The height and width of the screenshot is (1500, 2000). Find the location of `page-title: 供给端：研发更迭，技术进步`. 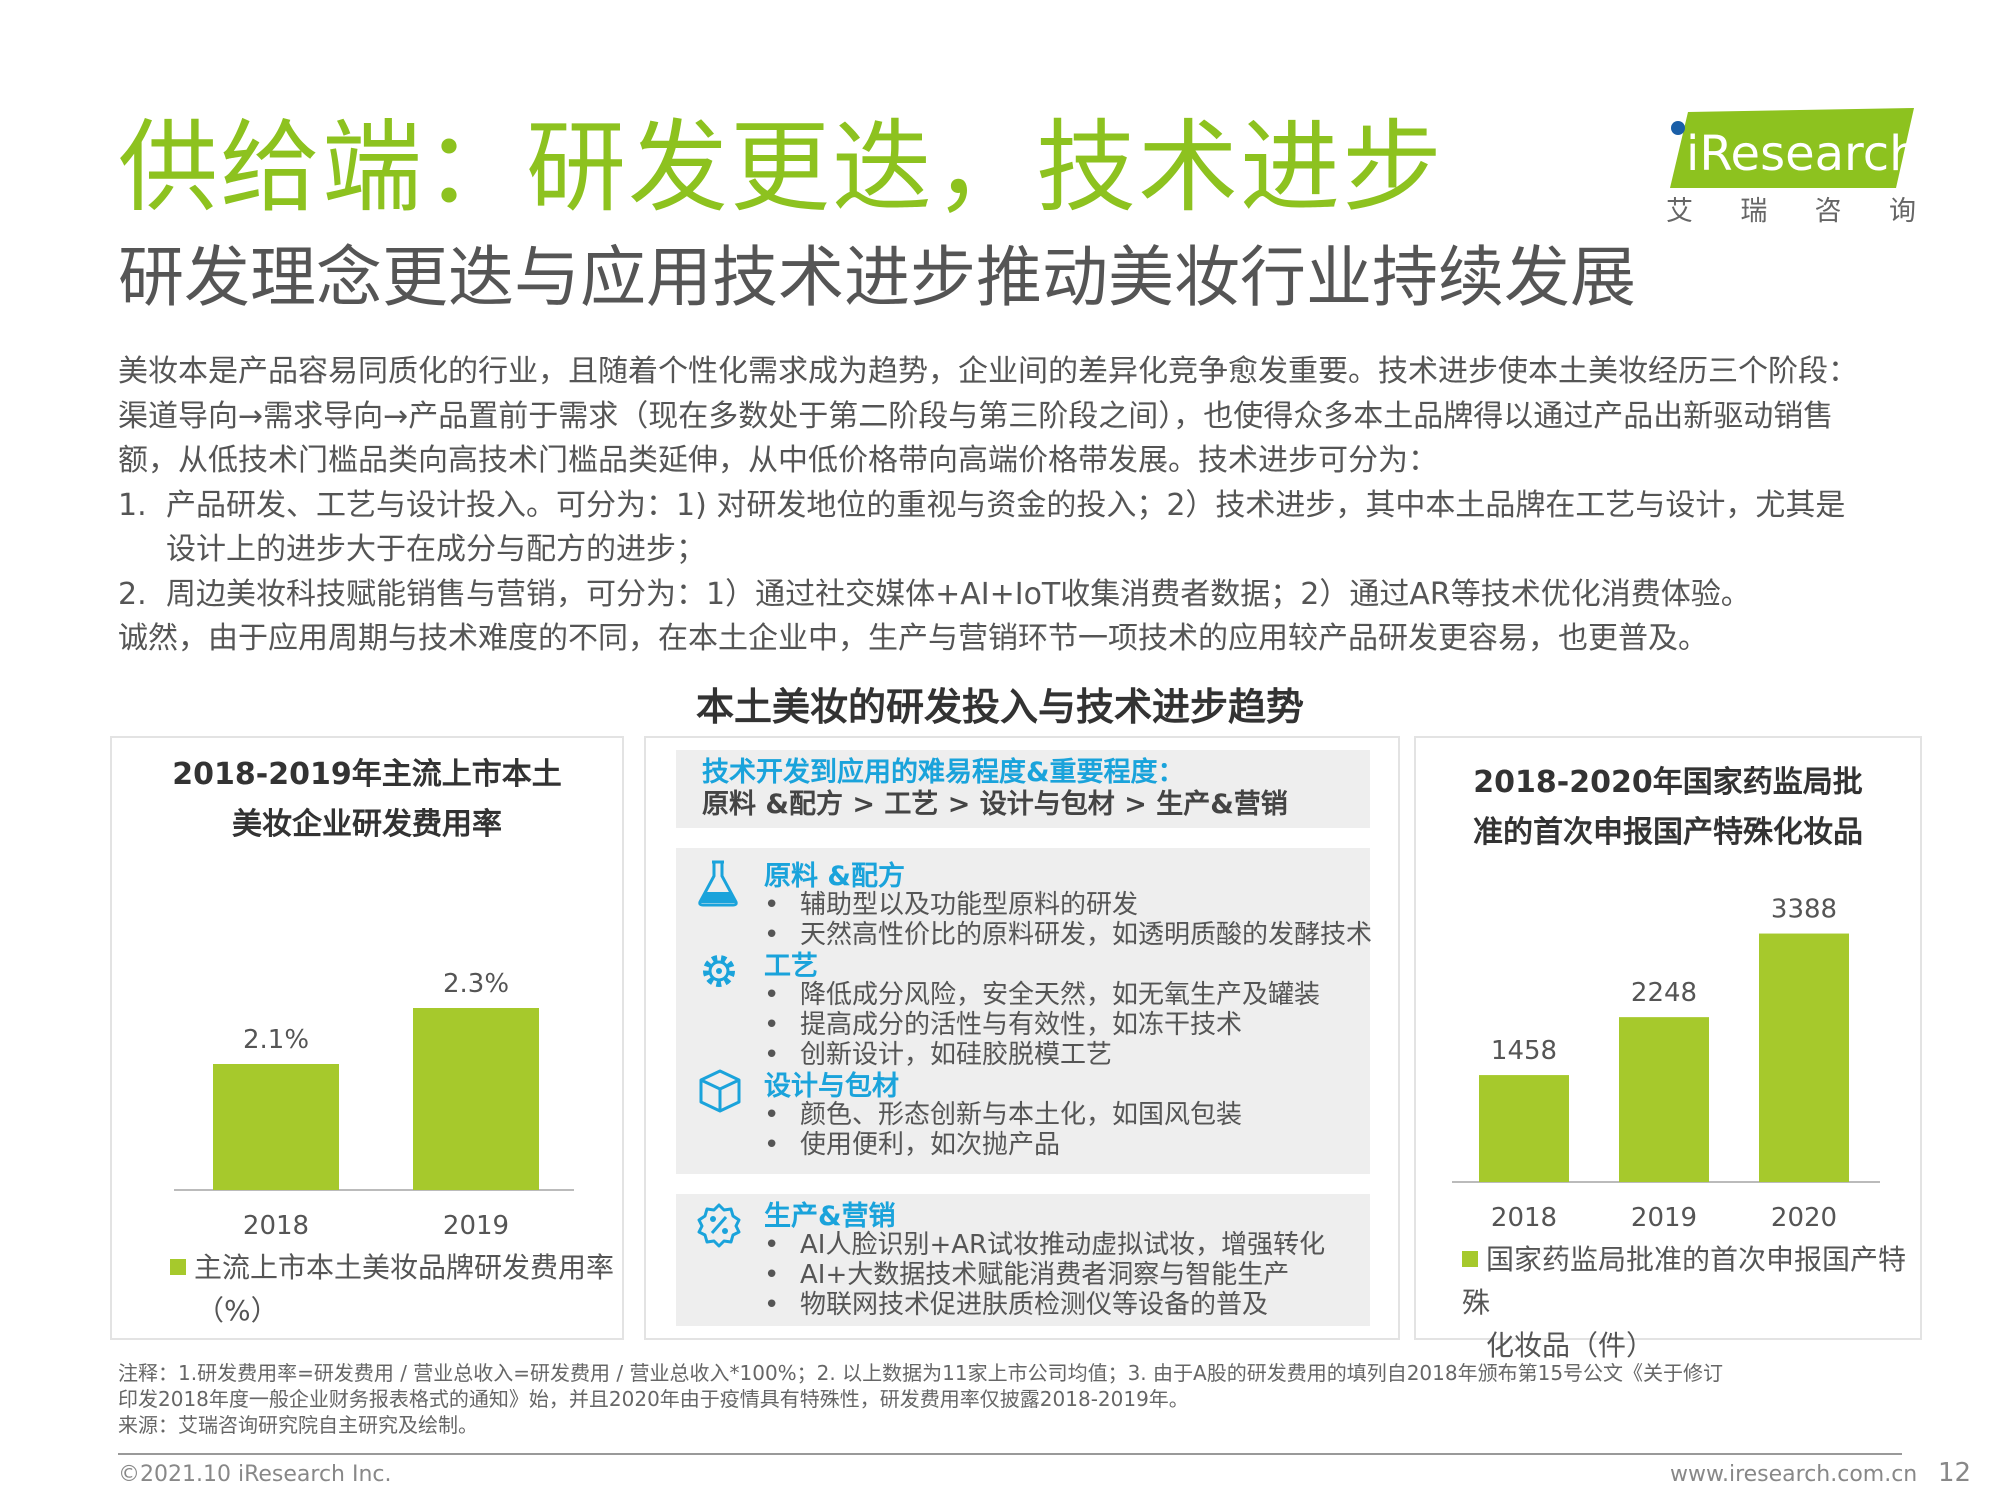

page-title: 供给端：研发更迭，技术进步 is located at coordinates (781, 167).